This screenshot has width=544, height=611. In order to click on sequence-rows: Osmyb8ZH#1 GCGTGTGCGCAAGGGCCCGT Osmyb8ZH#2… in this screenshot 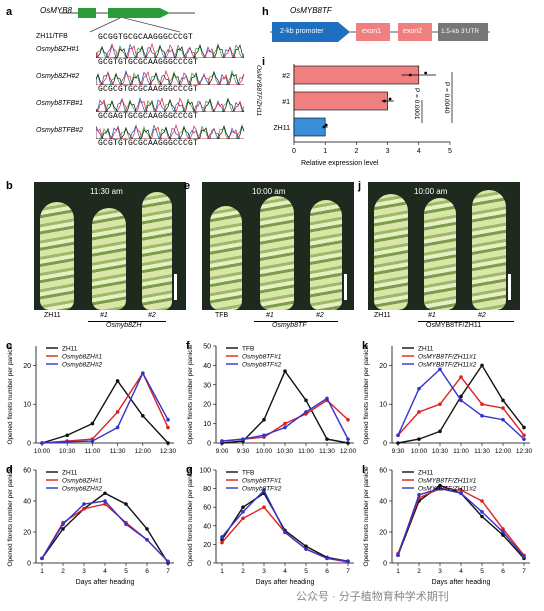, I will do `click(122, 112)`.